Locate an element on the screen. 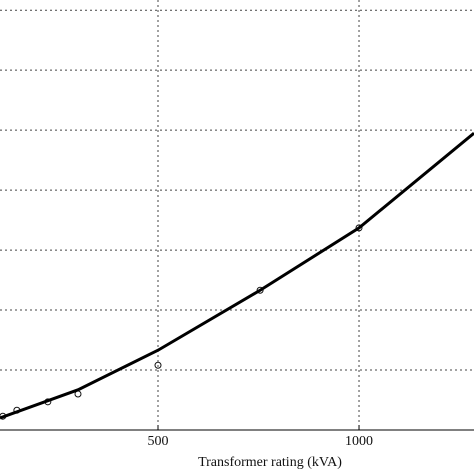  x-tick-label: 500 is located at coordinates (158, 441).